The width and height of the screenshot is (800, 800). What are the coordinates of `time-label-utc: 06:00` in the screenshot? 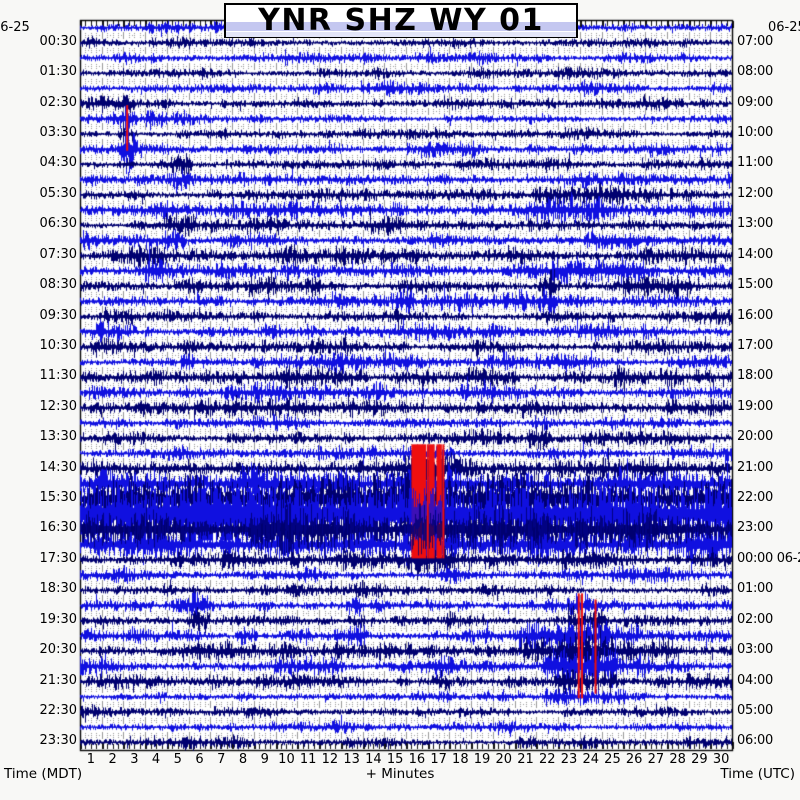 It's located at (755, 741).